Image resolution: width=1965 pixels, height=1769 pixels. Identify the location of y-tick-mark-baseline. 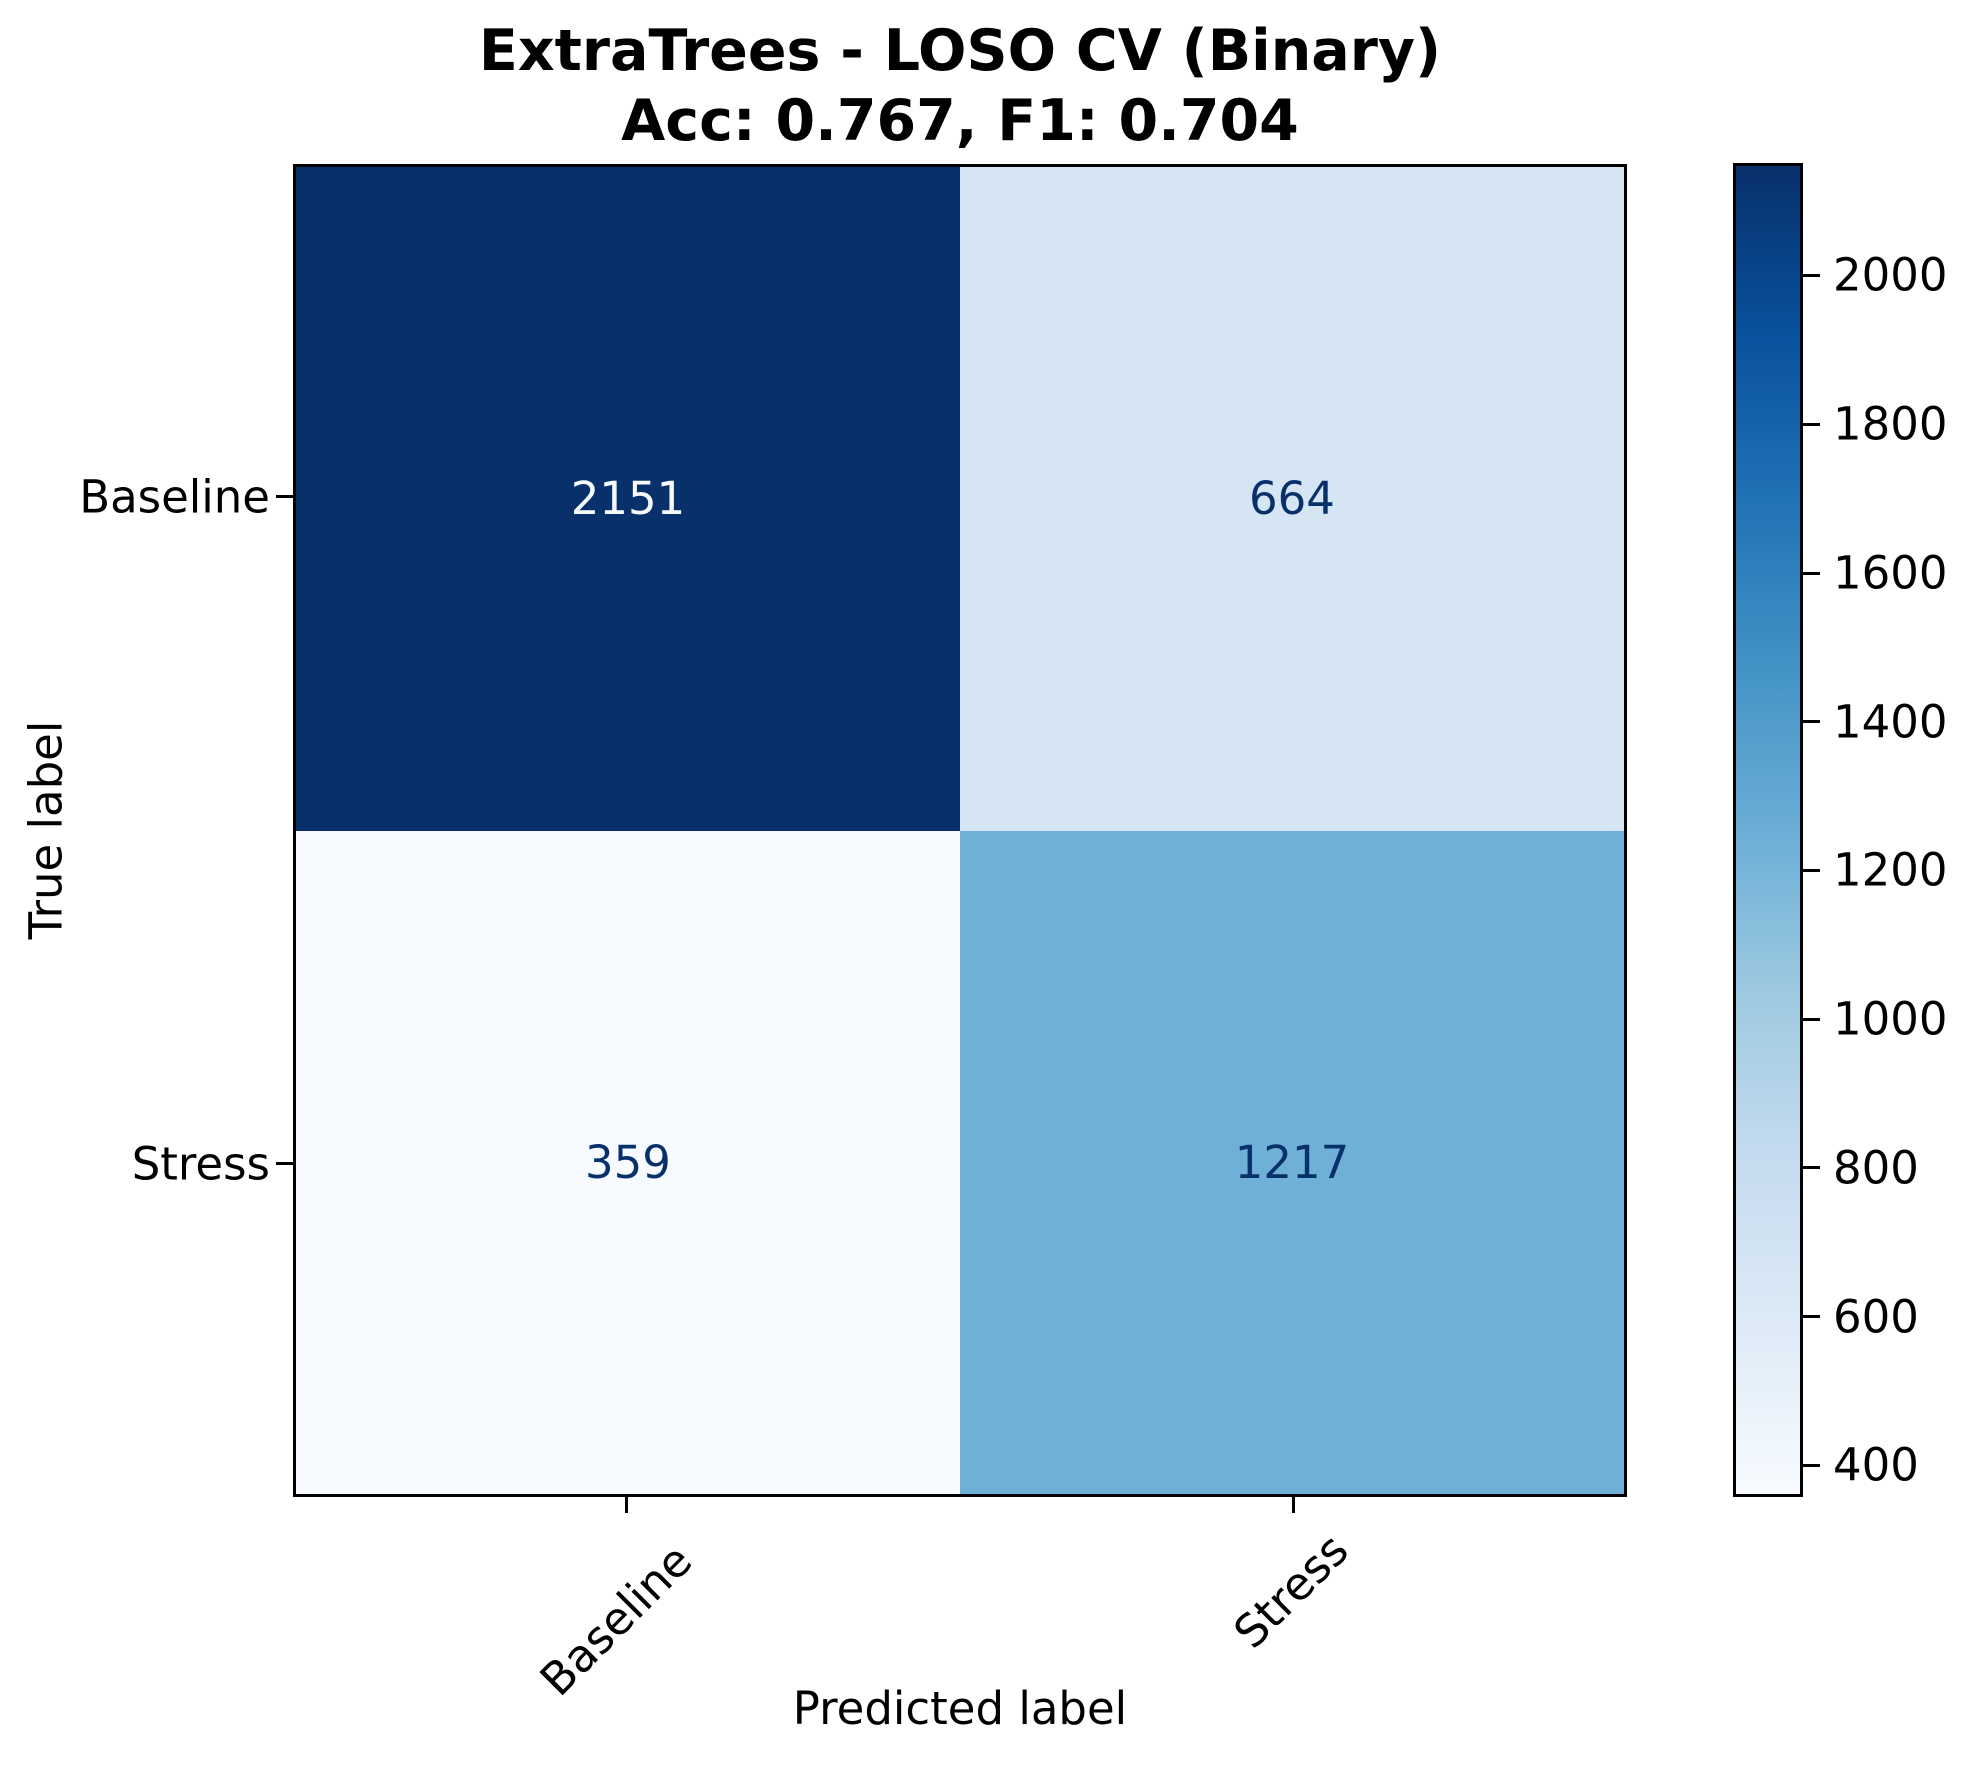
(284, 496).